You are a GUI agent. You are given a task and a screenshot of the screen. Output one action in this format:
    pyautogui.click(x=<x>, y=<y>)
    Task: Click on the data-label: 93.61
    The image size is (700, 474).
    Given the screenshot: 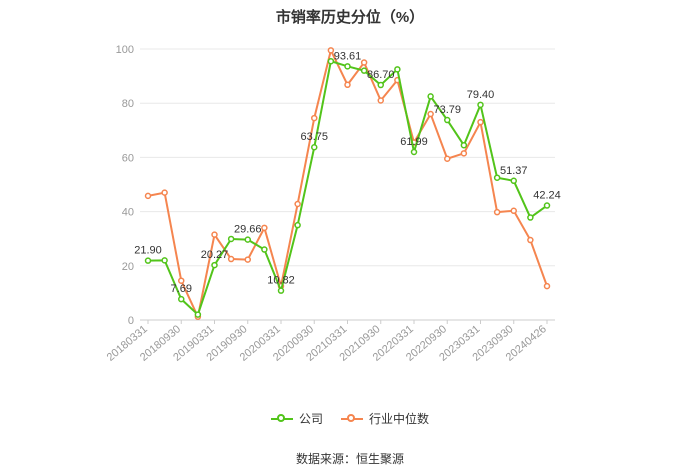 What is the action you would take?
    pyautogui.click(x=348, y=56)
    